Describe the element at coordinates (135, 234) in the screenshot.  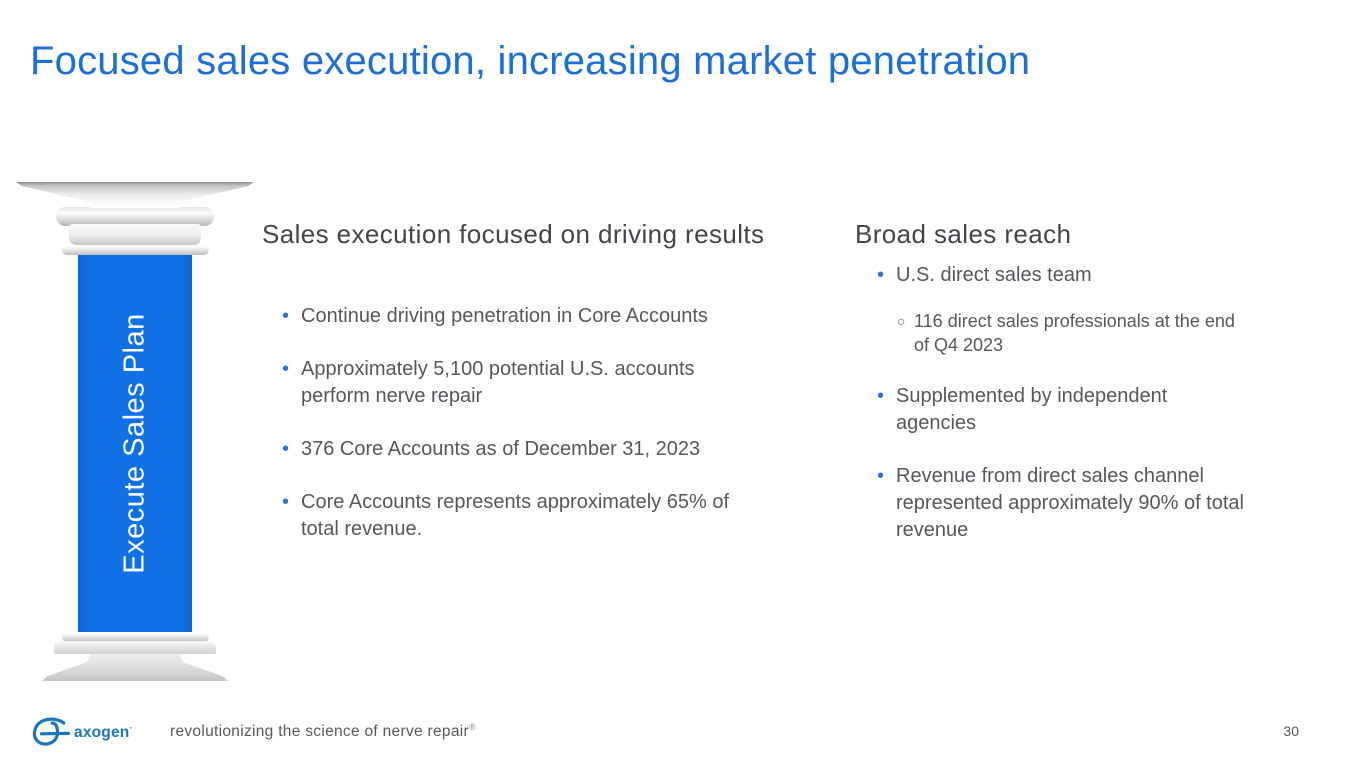
I see `pillar-capital-block` at that location.